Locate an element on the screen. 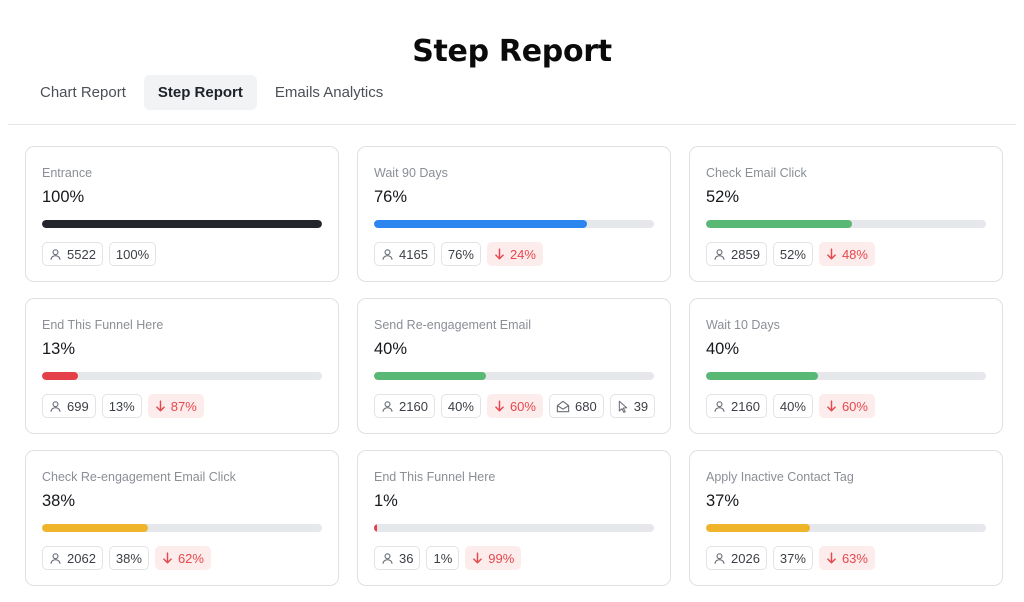 The height and width of the screenshot is (602, 1024). percent-badge: 37% is located at coordinates (792, 558).